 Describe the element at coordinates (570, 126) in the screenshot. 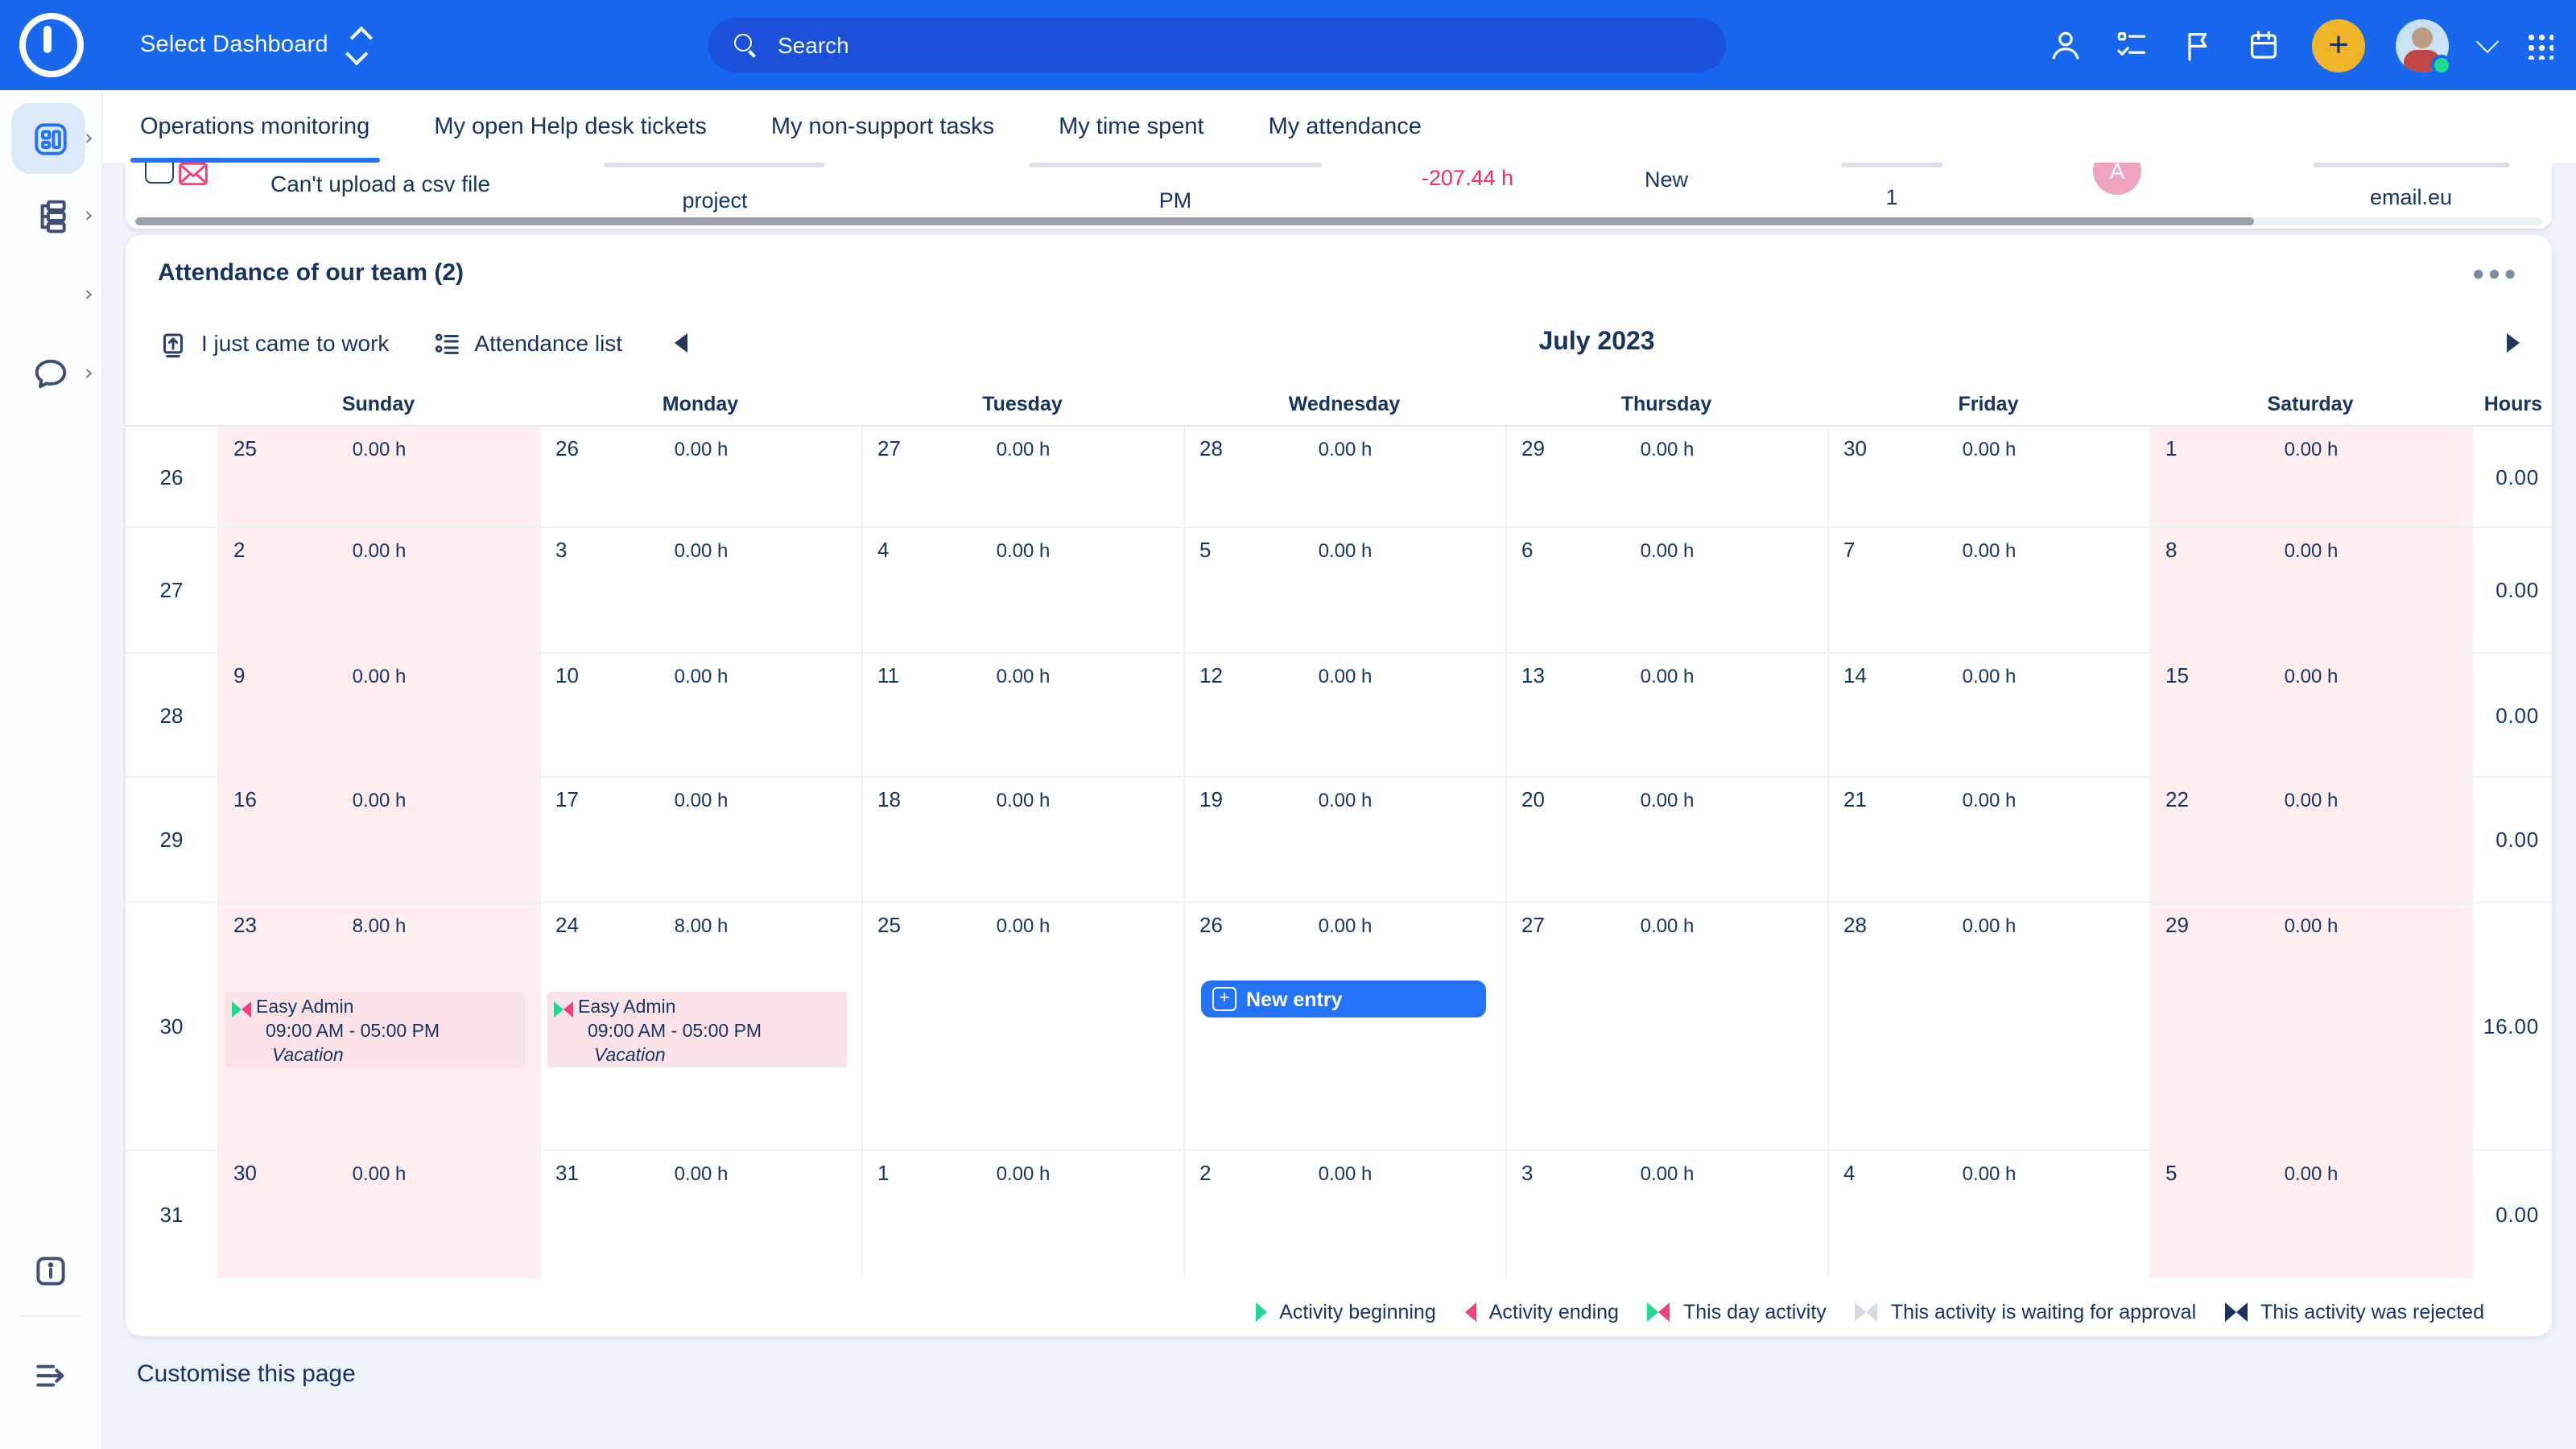

I see `tab-my-open-help-desk-tickets: My open Help desk tickets` at that location.